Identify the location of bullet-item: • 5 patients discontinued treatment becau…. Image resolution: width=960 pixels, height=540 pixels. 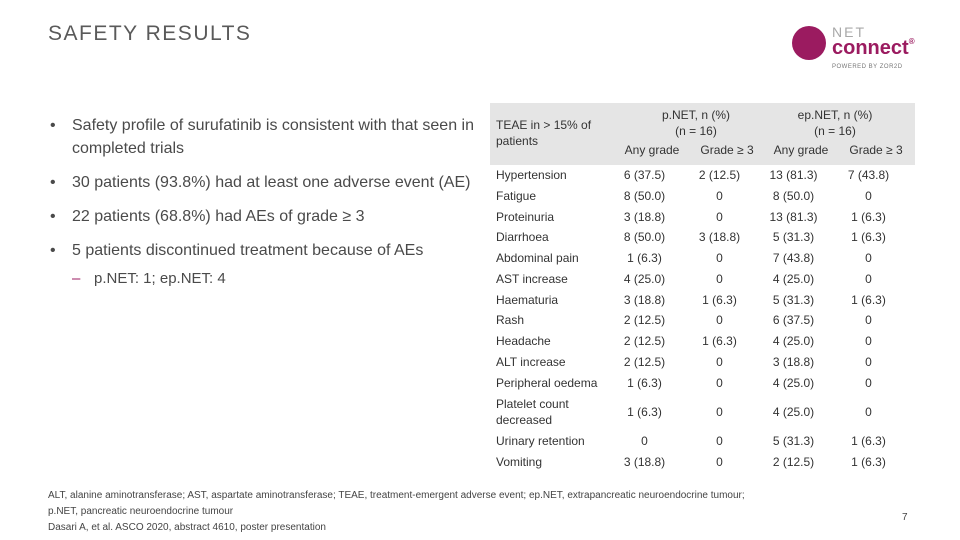
(237, 250).